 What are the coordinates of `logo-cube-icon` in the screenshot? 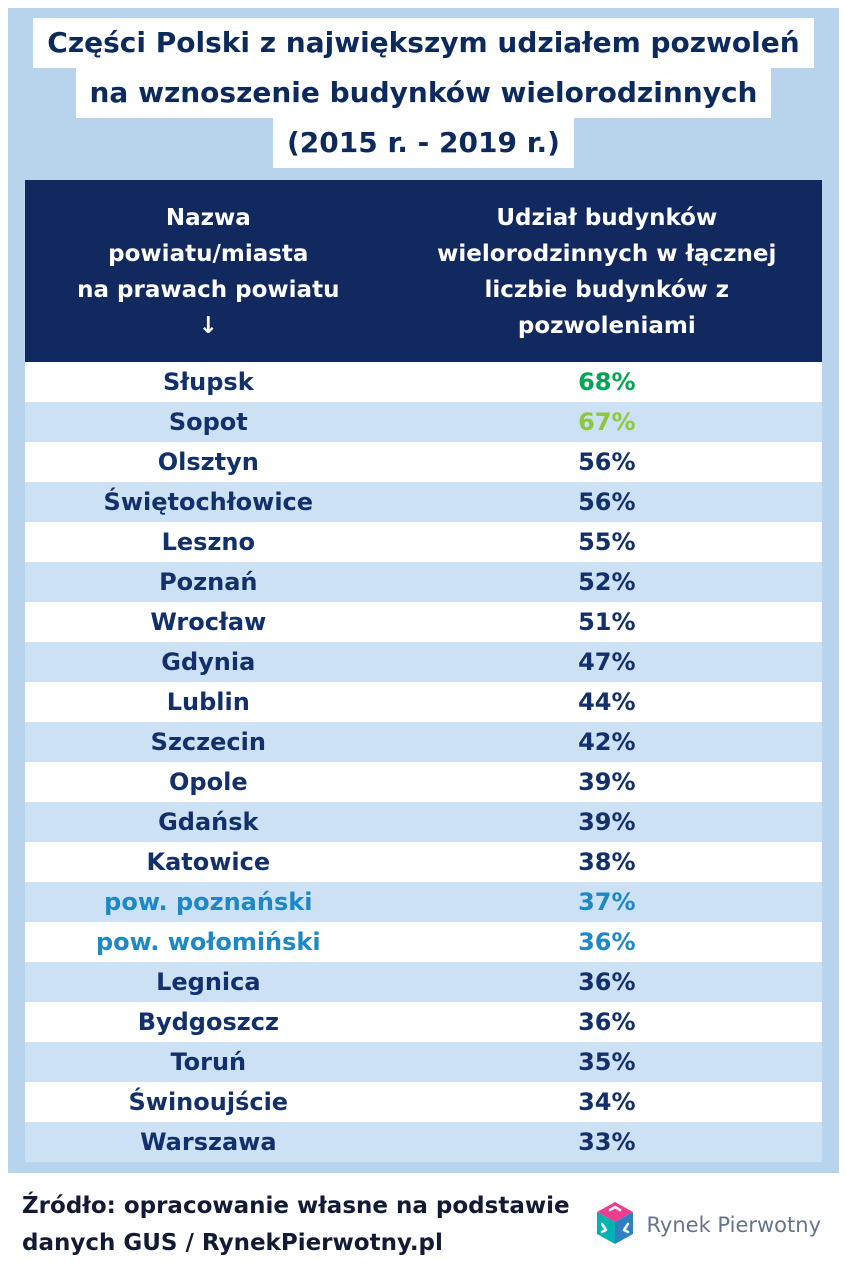 It's located at (615, 1225).